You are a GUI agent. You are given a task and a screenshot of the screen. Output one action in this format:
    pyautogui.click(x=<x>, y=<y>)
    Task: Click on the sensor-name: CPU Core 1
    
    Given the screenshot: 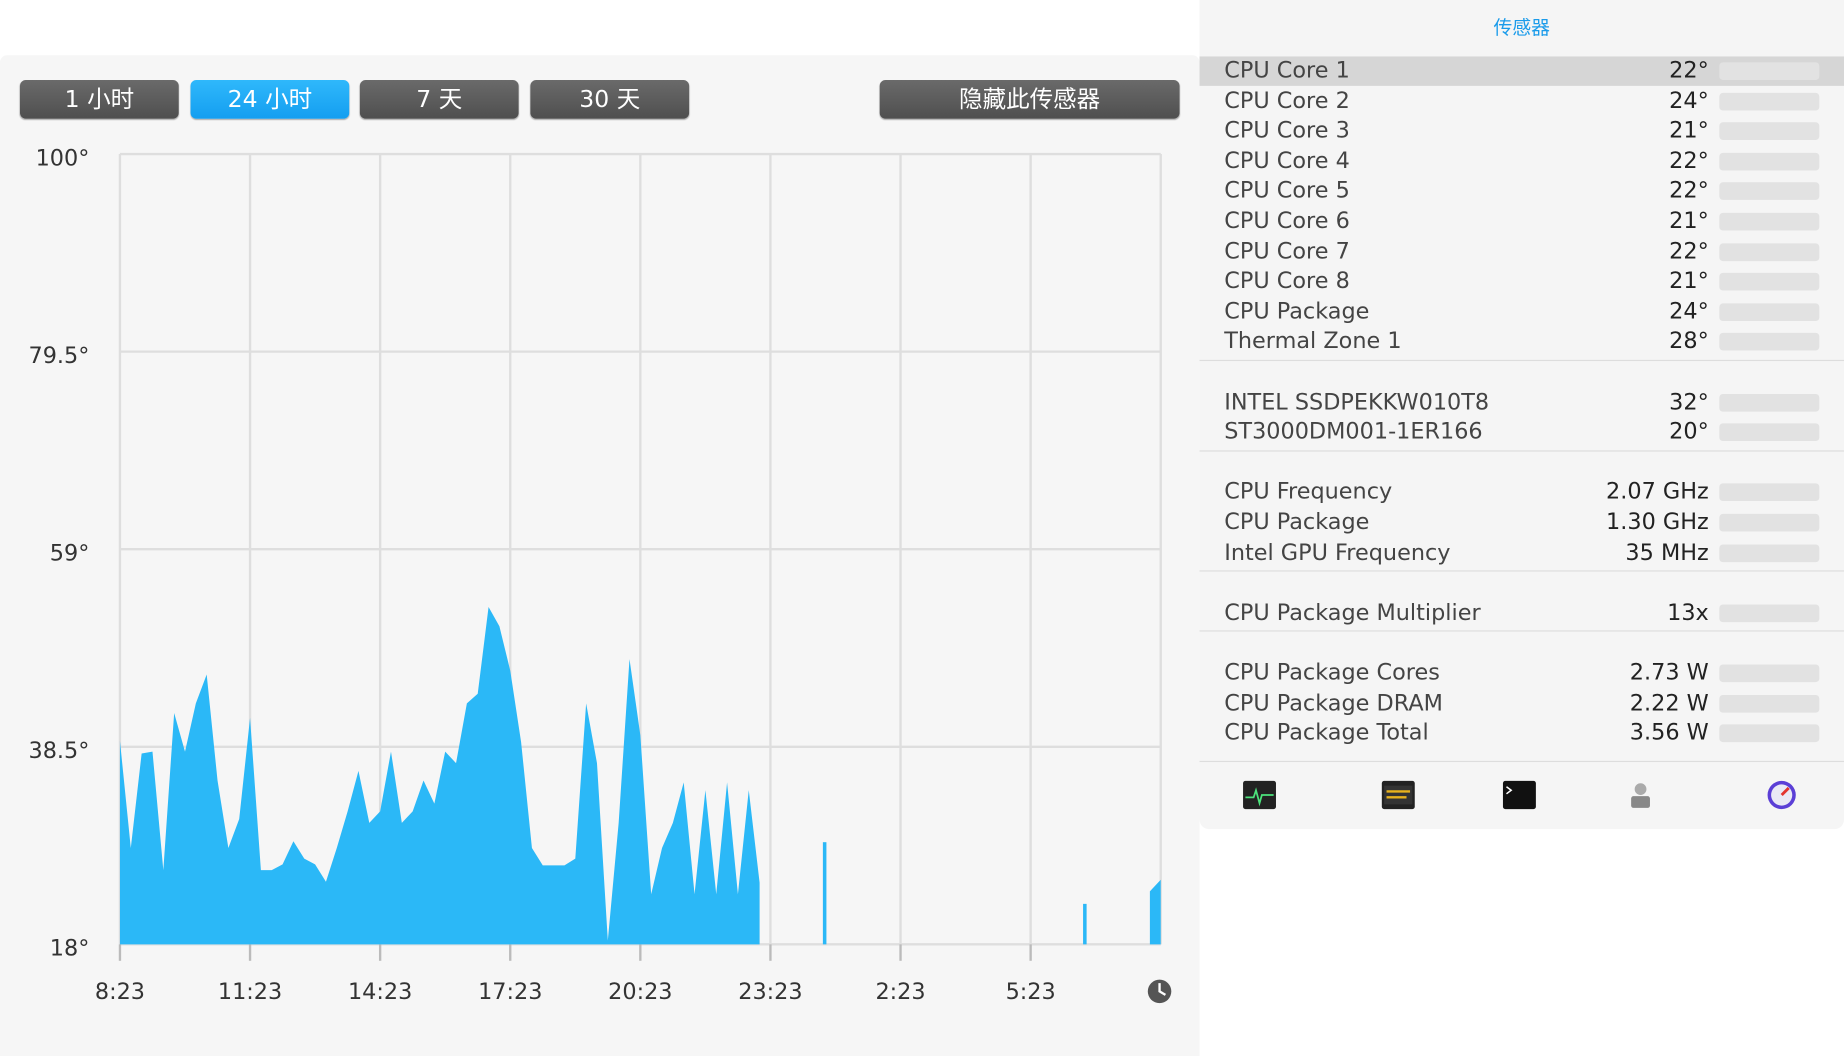 What is the action you would take?
    pyautogui.click(x=1287, y=70)
    